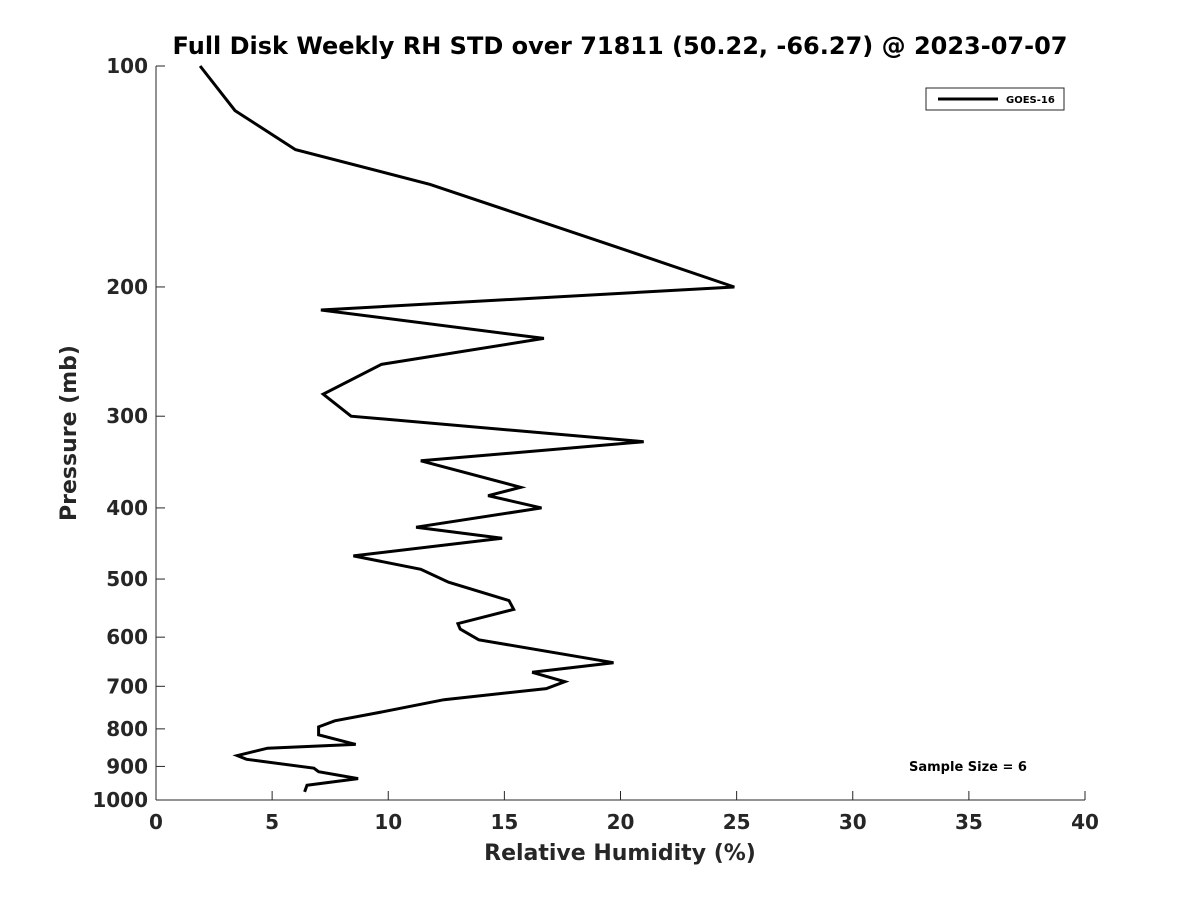 The width and height of the screenshot is (1200, 900). Describe the element at coordinates (1085, 822) in the screenshot. I see `x-tick-label: 40` at that location.